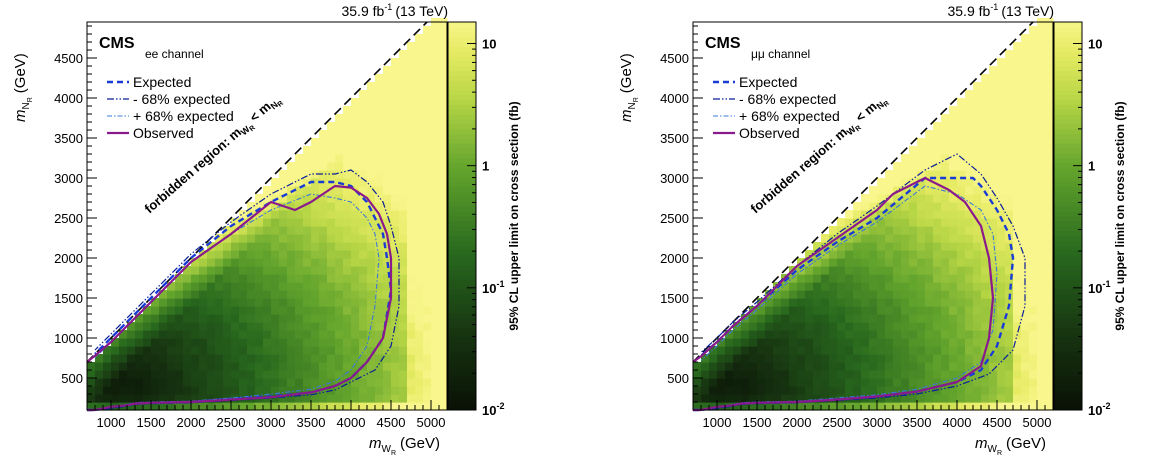  Describe the element at coordinates (281, 104) in the screenshot. I see `forbidden-subsub2: R` at that location.